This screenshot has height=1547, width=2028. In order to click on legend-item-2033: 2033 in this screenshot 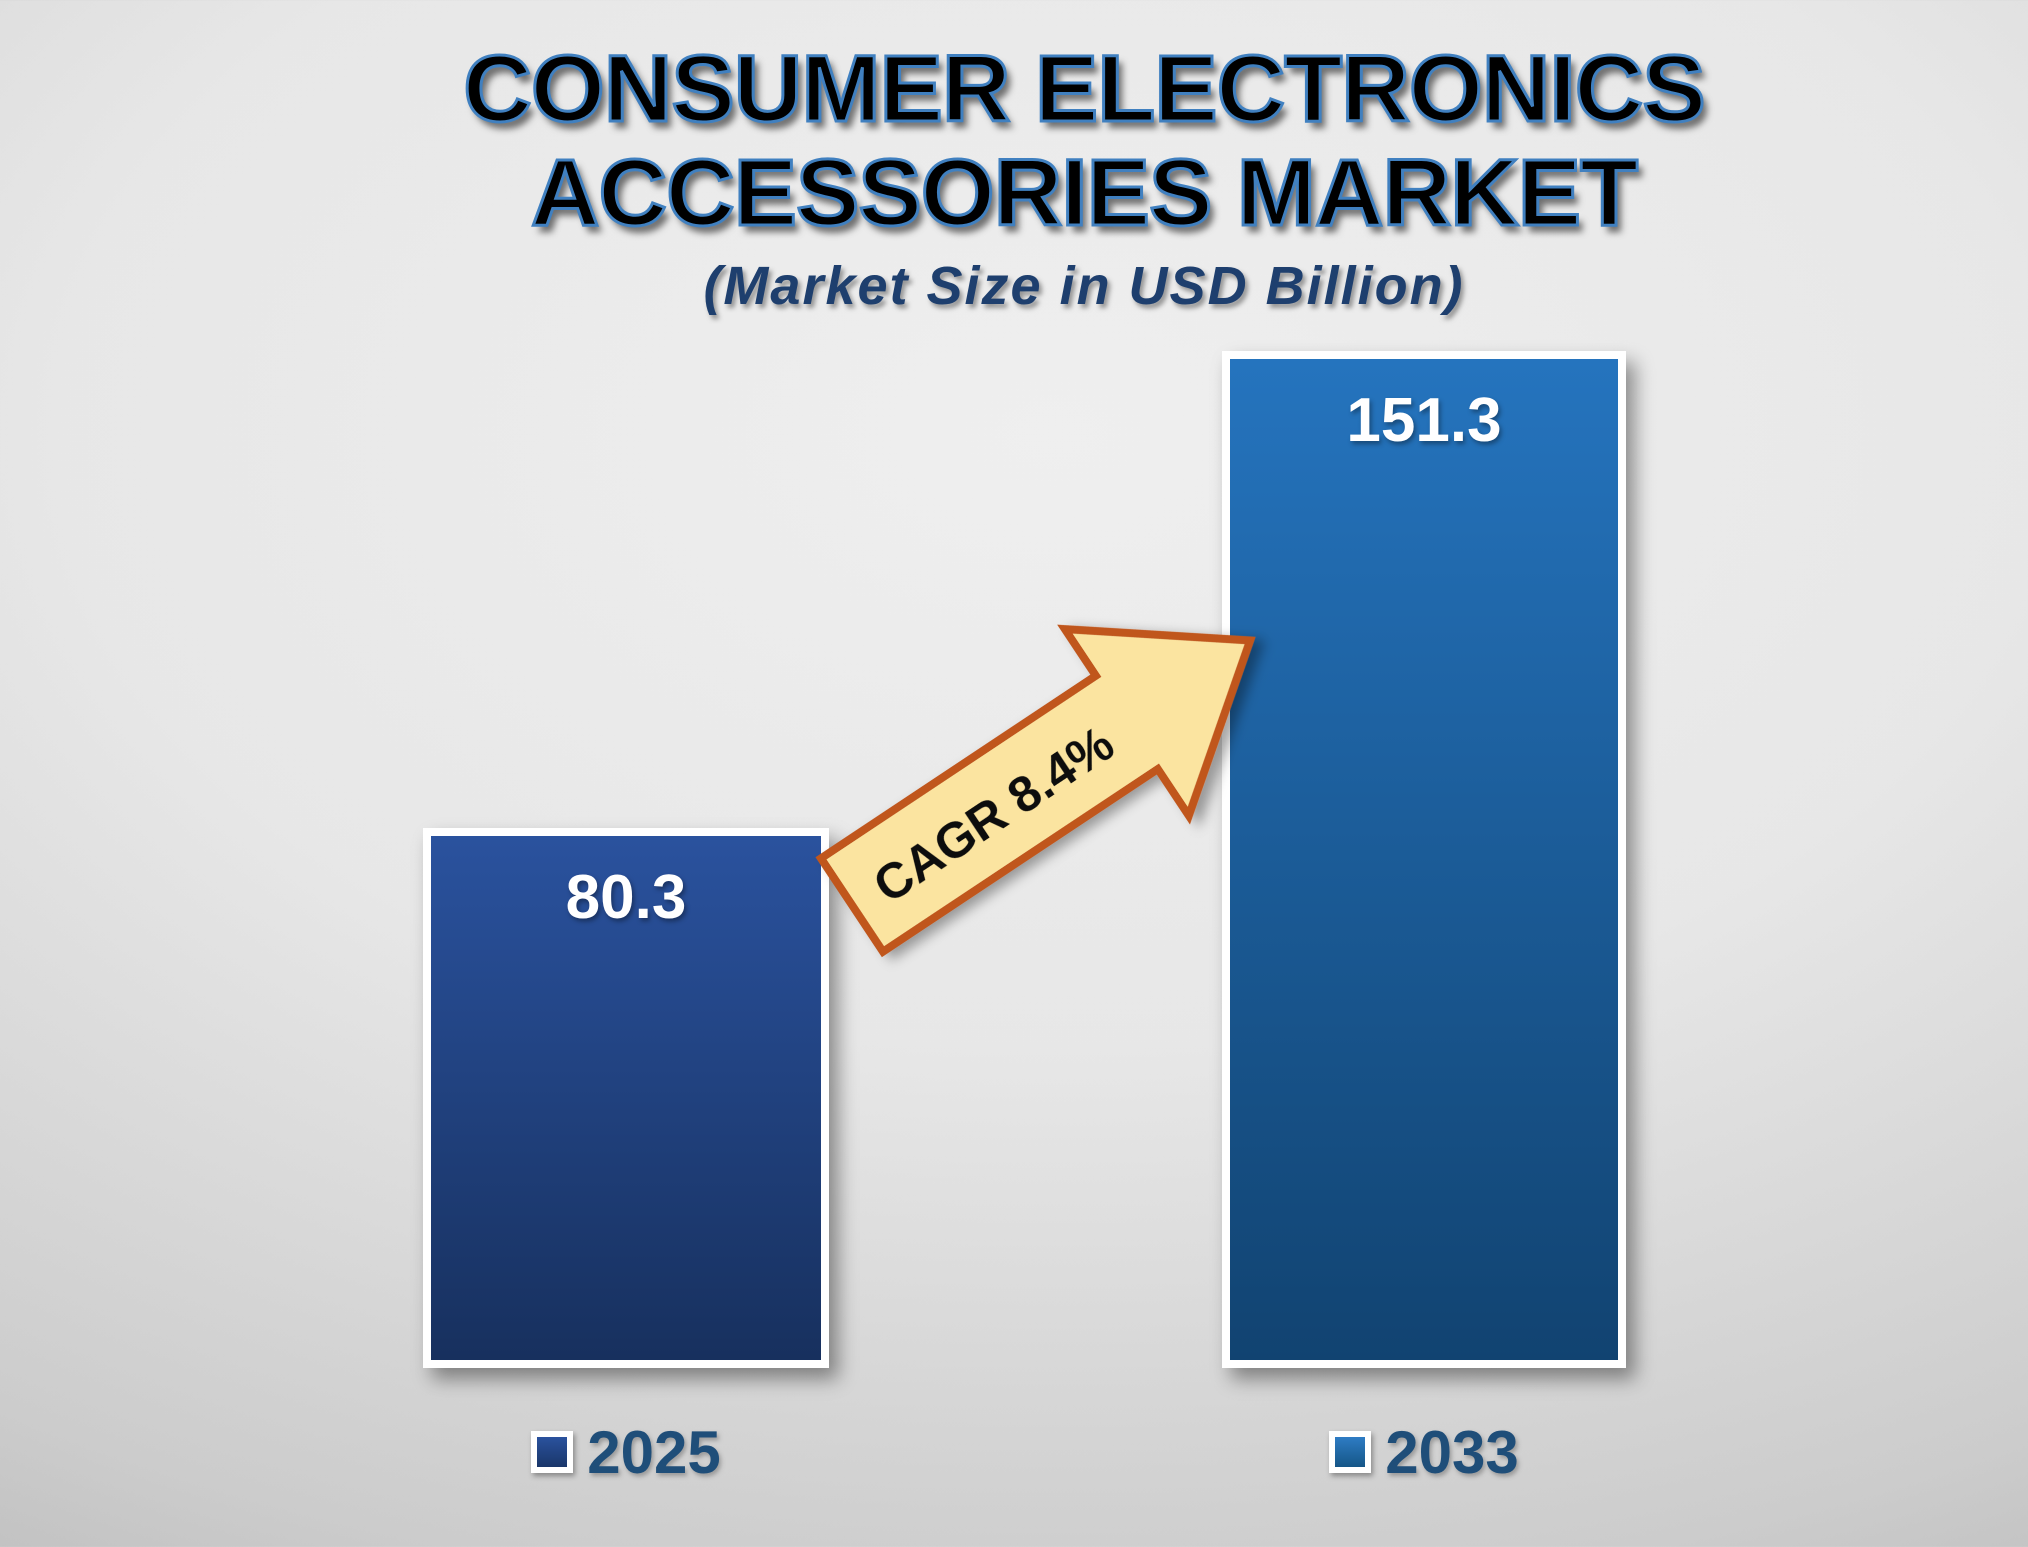, I will do `click(1424, 1452)`.